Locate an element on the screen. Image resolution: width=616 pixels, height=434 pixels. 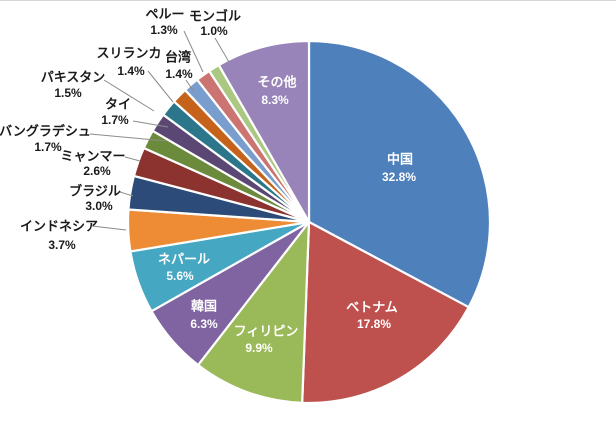
leader-line-indonesia is located at coordinates (109, 228).